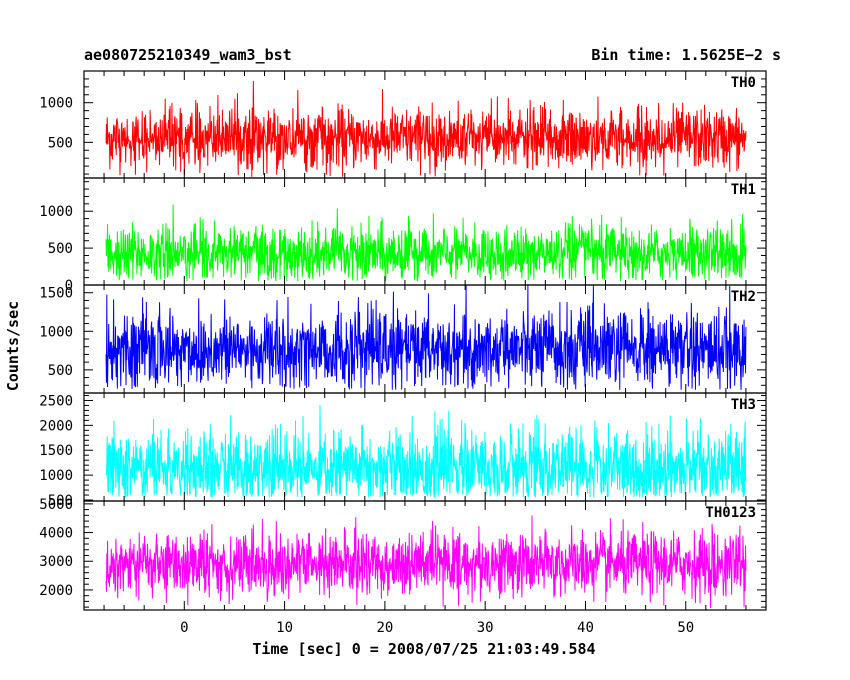 The image size is (850, 680). What do you see at coordinates (743, 190) in the screenshot?
I see `panel-label-th1: TH1` at bounding box center [743, 190].